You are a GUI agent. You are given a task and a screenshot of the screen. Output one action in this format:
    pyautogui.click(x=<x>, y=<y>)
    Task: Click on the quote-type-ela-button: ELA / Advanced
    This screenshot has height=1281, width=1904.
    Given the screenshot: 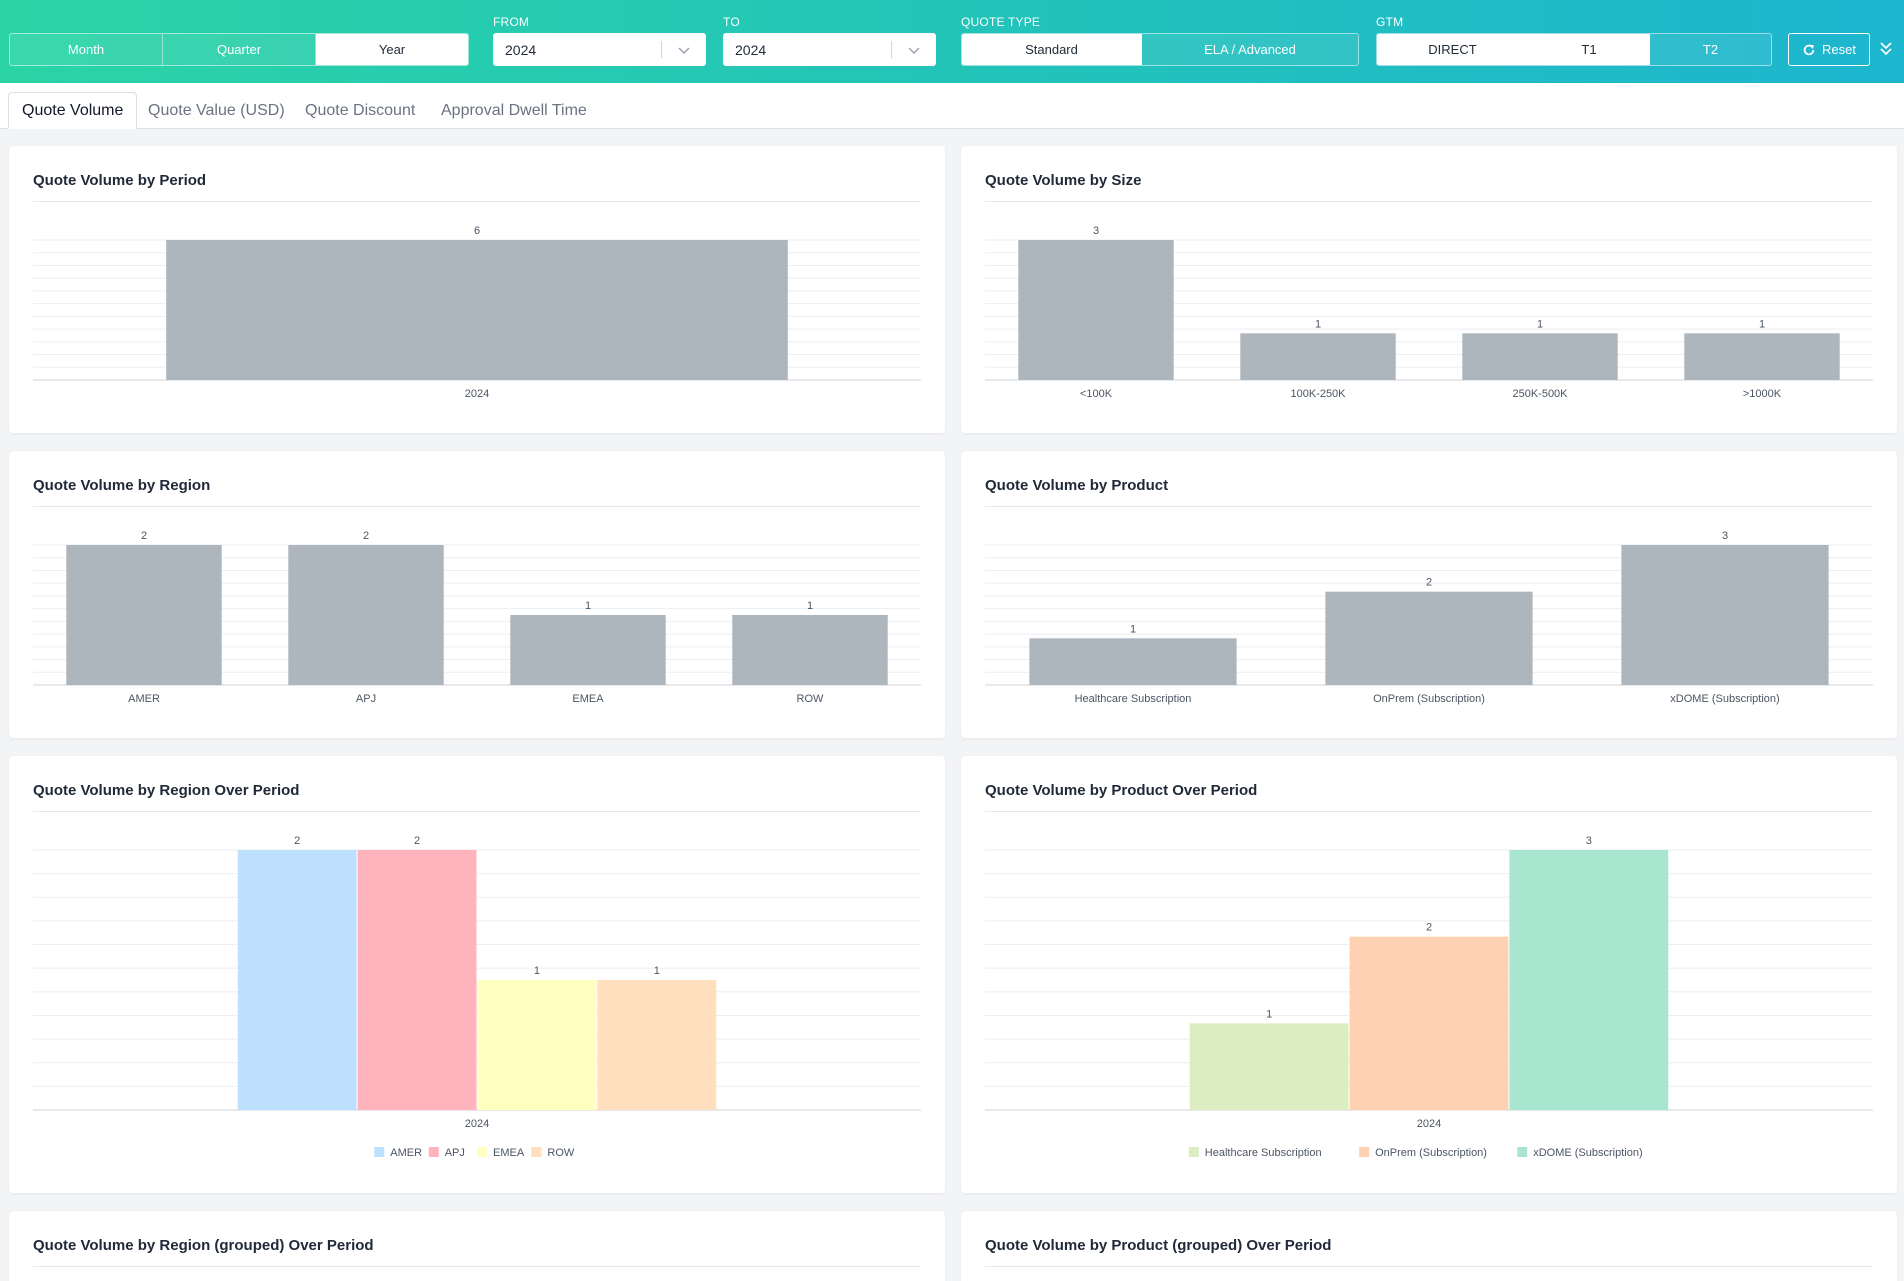 What is the action you would take?
    pyautogui.click(x=1250, y=49)
    